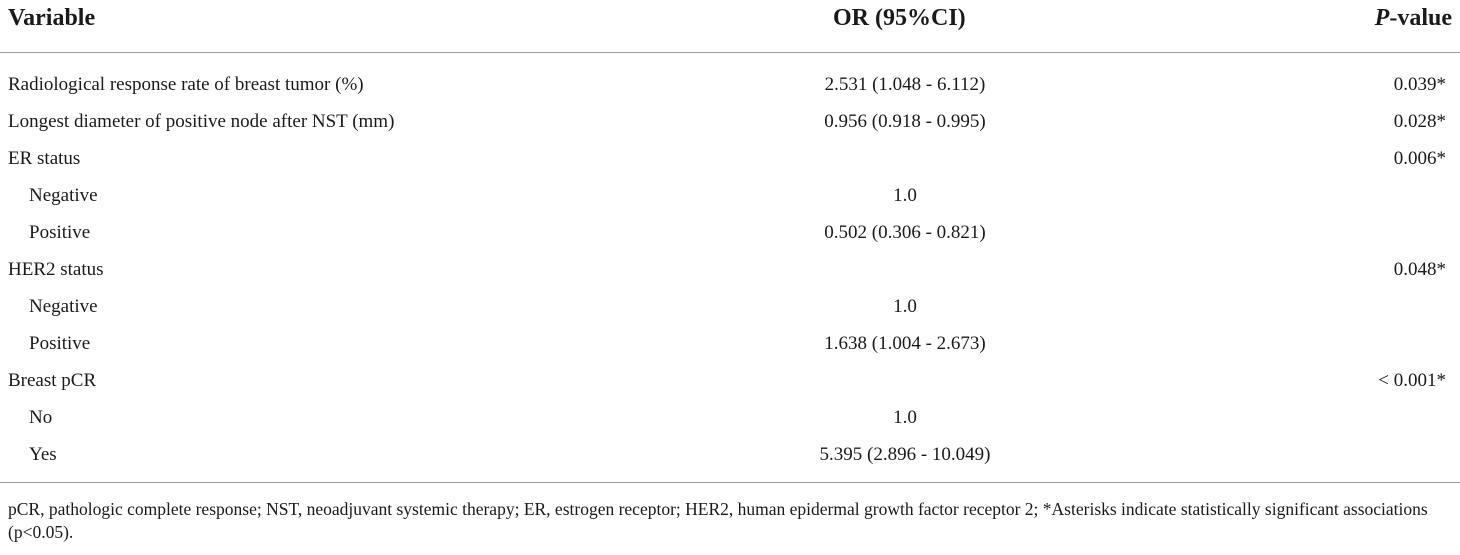 This screenshot has height=555, width=1460. I want to click on table-row: HER2 status 0.048*, so click(730, 276).